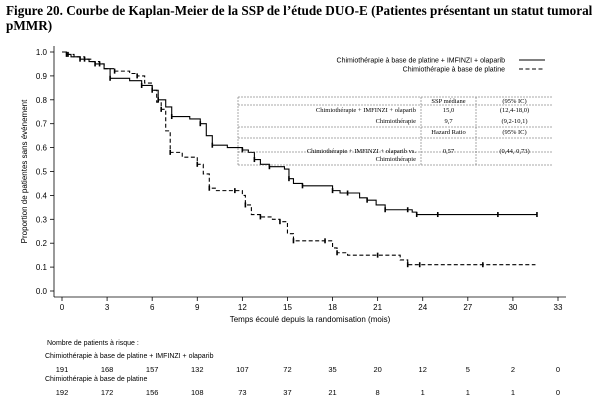  What do you see at coordinates (467, 369) in the screenshot?
I see `risk-value: 5` at bounding box center [467, 369].